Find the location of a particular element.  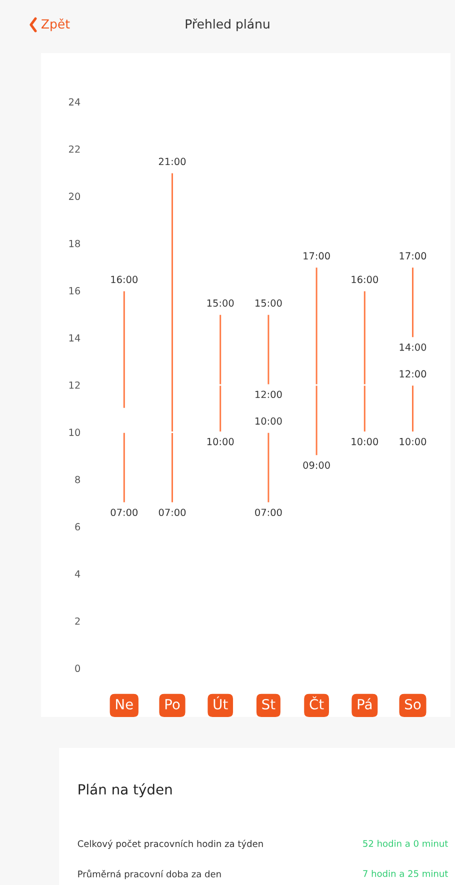

annotation: 14:00 is located at coordinates (413, 347).